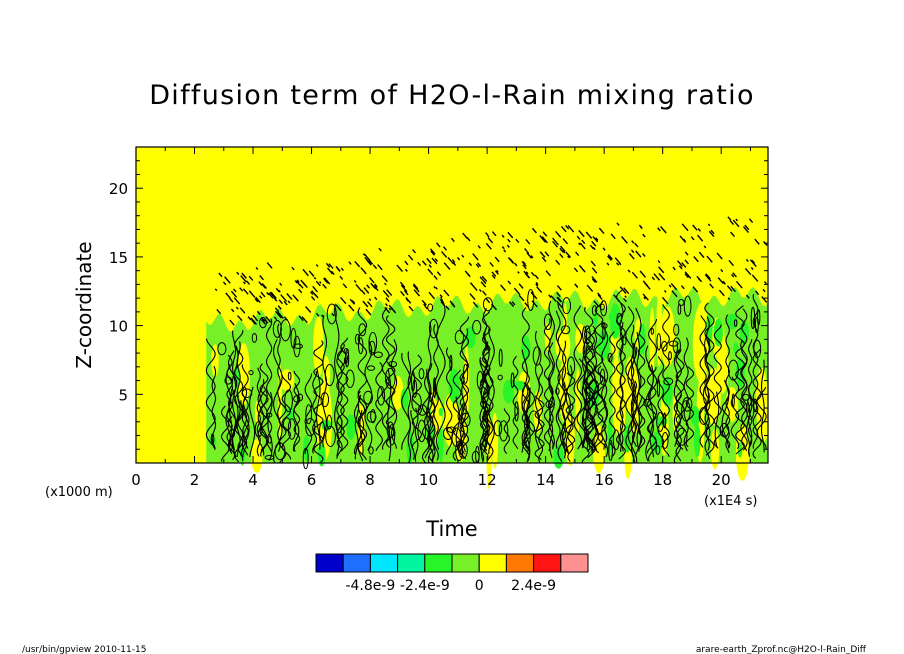  Describe the element at coordinates (452, 573) in the screenshot. I see `colorbar-legend: -4.8e-9 -2.4e-9 0 2.4e-9` at that location.